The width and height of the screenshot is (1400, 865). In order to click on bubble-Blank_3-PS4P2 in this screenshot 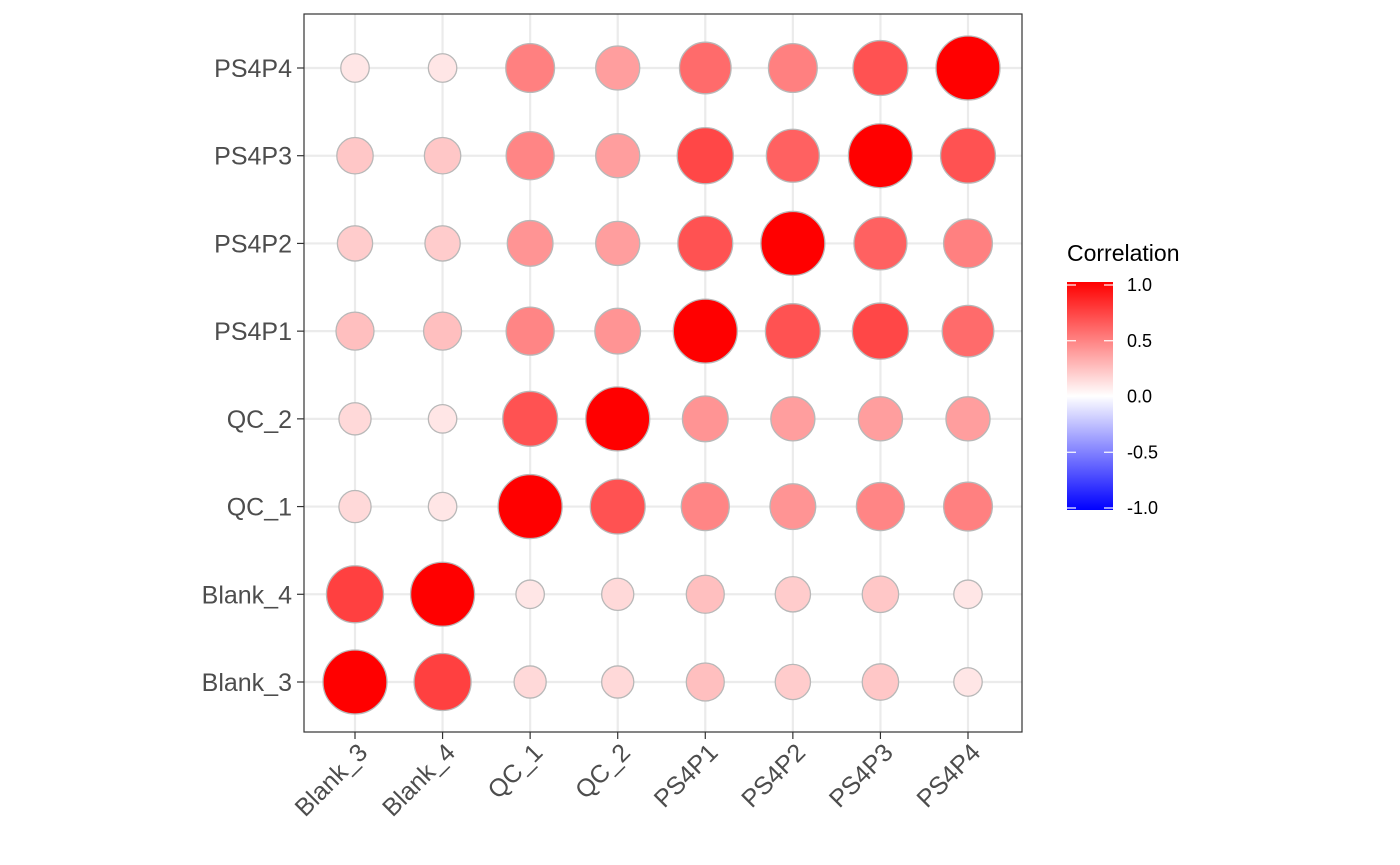, I will do `click(355, 243)`.